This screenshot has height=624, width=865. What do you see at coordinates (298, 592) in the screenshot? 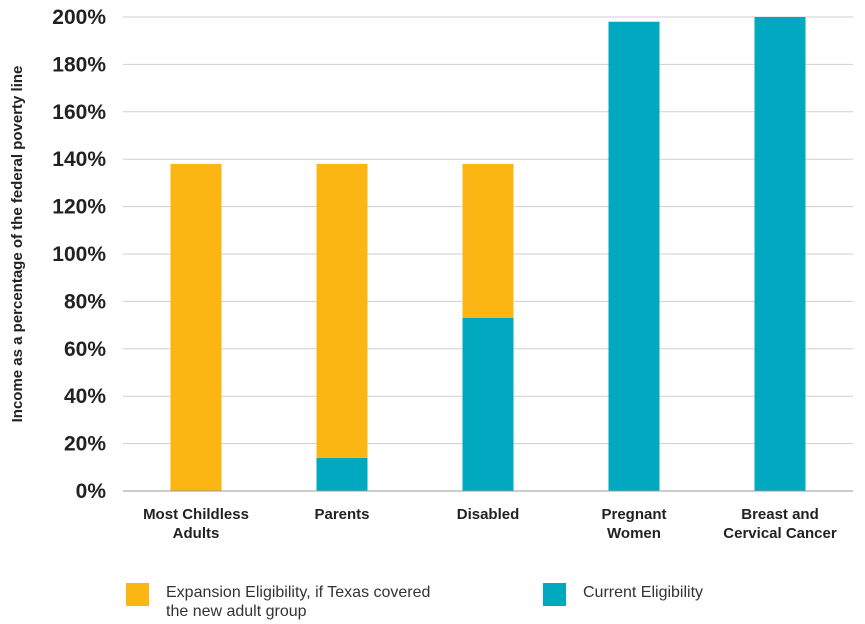
I see `legend-label-expansion-line1: Expansion Eligibility, if Texas covered` at bounding box center [298, 592].